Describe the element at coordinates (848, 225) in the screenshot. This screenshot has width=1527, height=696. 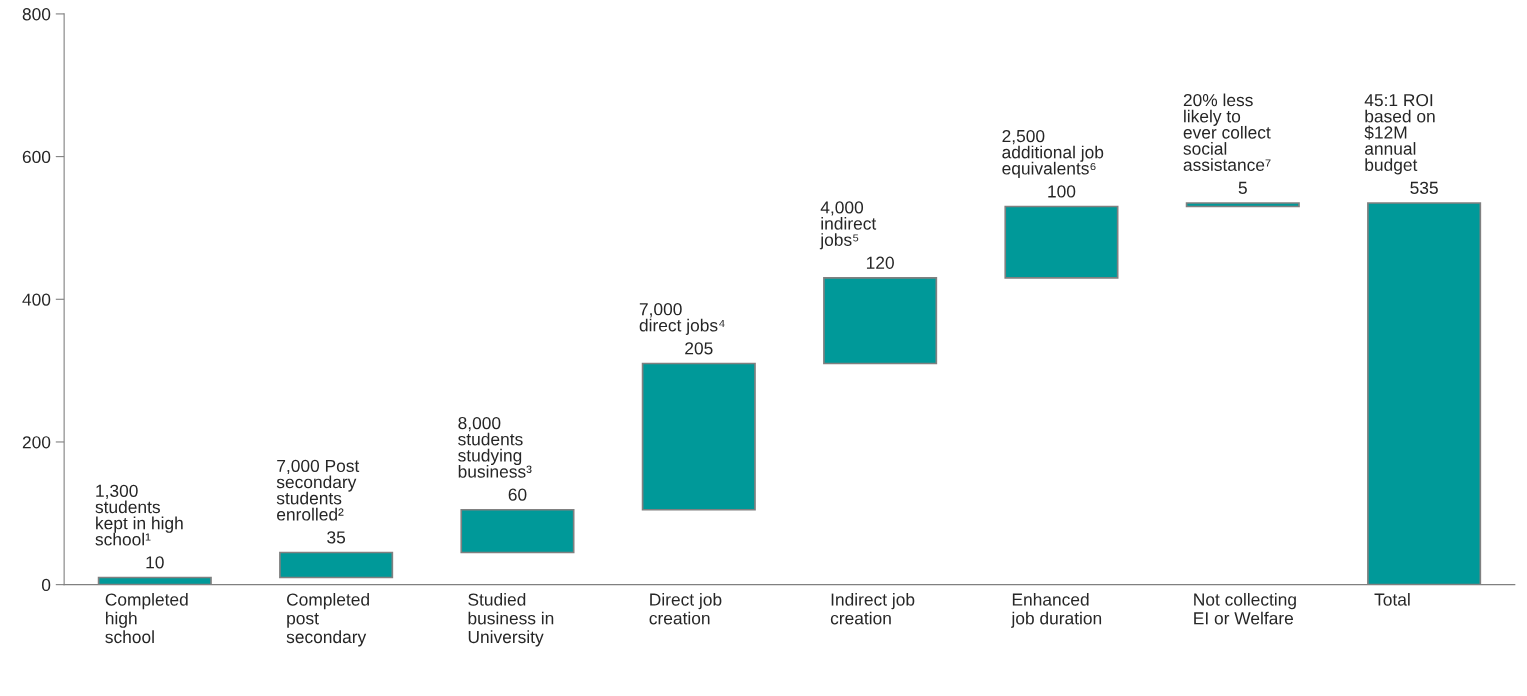
I see `annotation: 4,000 indirect jobs⁵` at that location.